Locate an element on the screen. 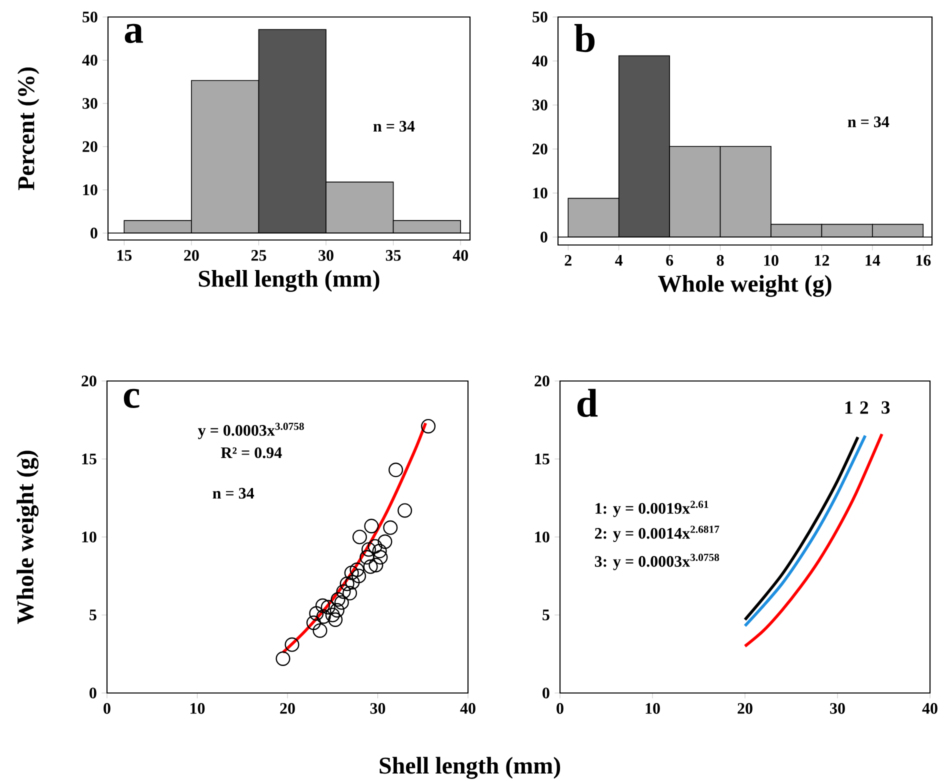 This screenshot has width=944, height=781. x-tick-label: 25 is located at coordinates (258, 255).